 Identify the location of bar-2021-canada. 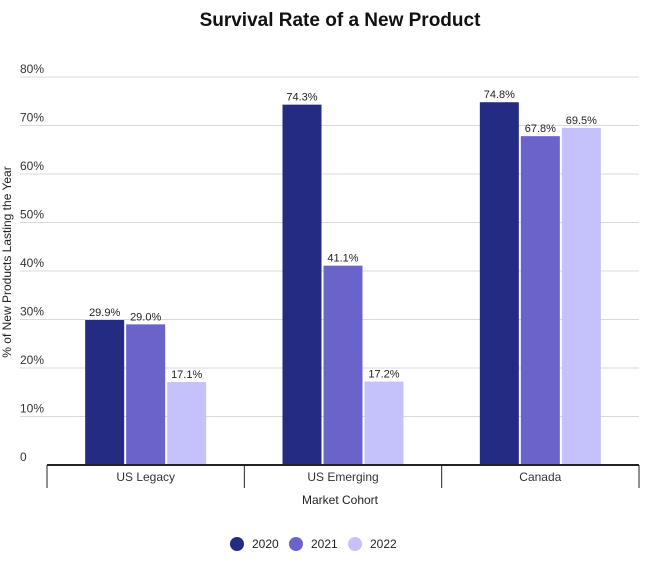
(540, 301).